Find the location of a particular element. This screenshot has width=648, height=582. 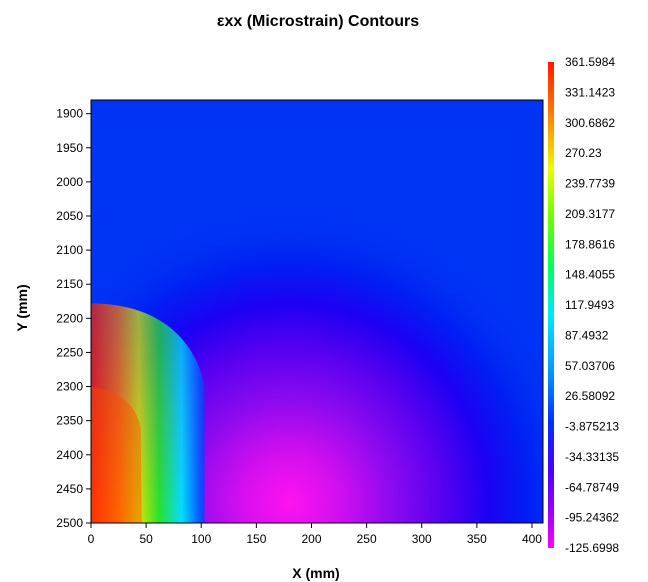

colorbar-tick-label: 300.6862 is located at coordinates (590, 123).